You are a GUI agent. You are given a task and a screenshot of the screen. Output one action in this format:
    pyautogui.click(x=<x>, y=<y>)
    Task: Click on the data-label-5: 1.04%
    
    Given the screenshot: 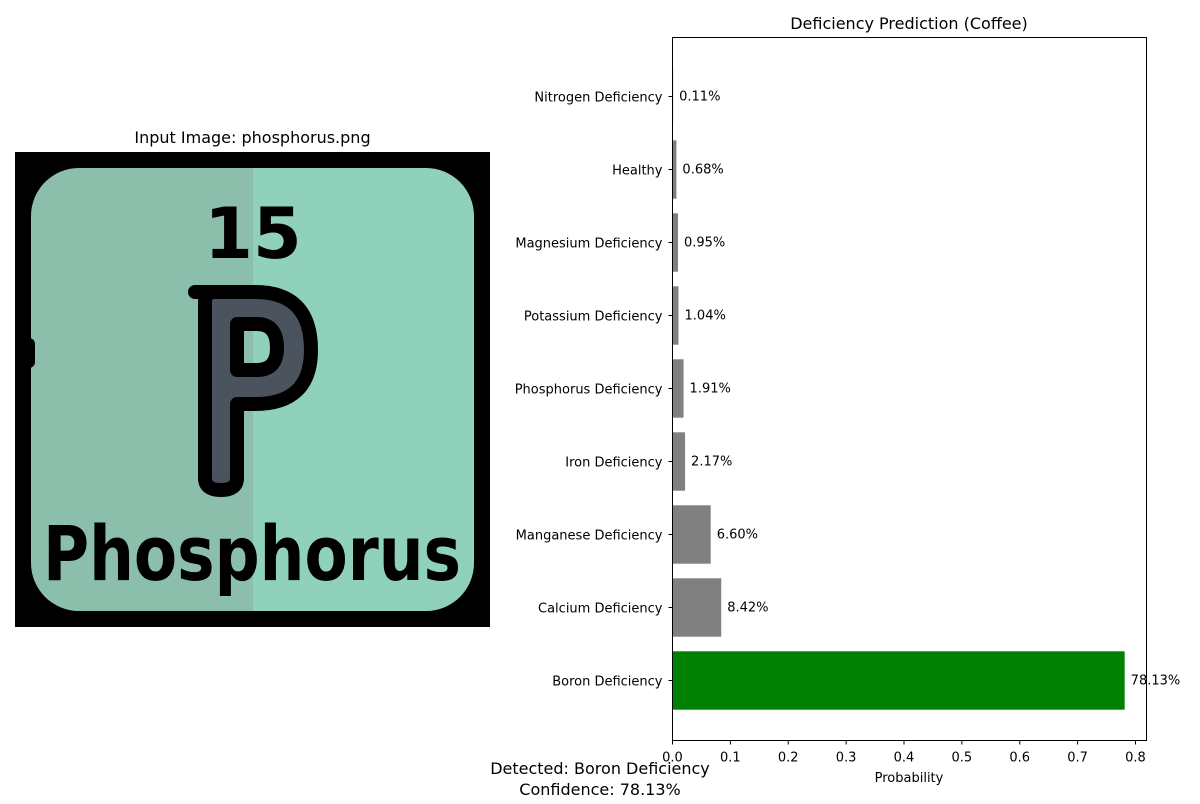 What is the action you would take?
    pyautogui.click(x=705, y=316)
    